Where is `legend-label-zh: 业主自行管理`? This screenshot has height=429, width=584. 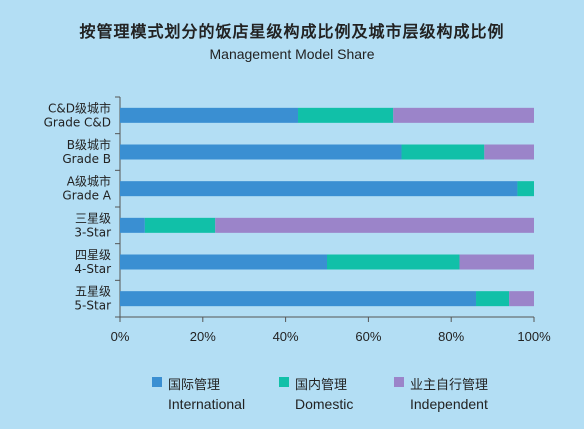 legend-label-zh: 业主自行管理 is located at coordinates (449, 385).